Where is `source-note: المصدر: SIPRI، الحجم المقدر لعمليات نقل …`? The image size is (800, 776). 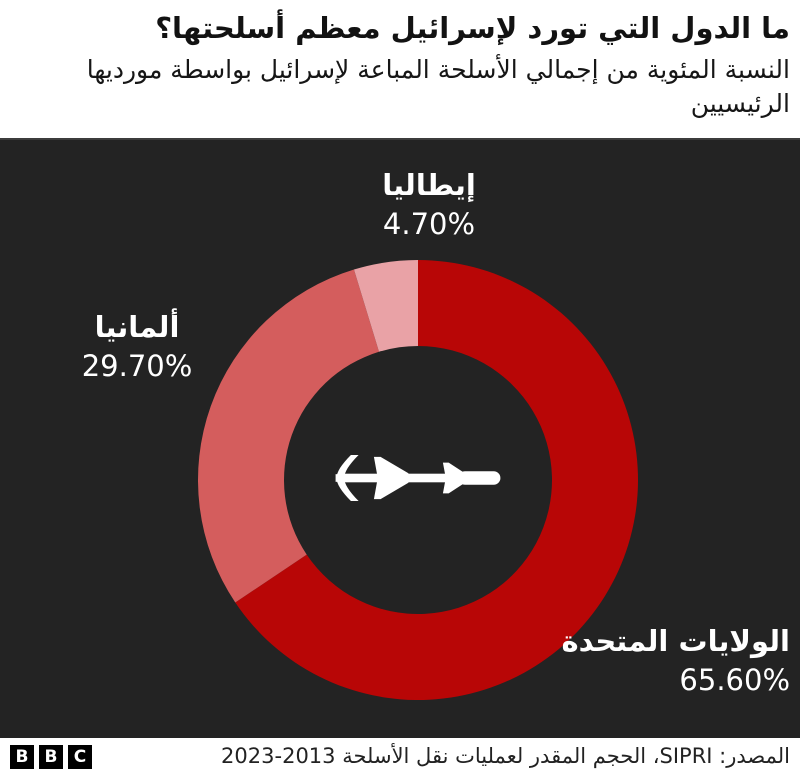
source-note: المصدر: SIPRI، الحجم المقدر لعمليات نقل … is located at coordinates (505, 756).